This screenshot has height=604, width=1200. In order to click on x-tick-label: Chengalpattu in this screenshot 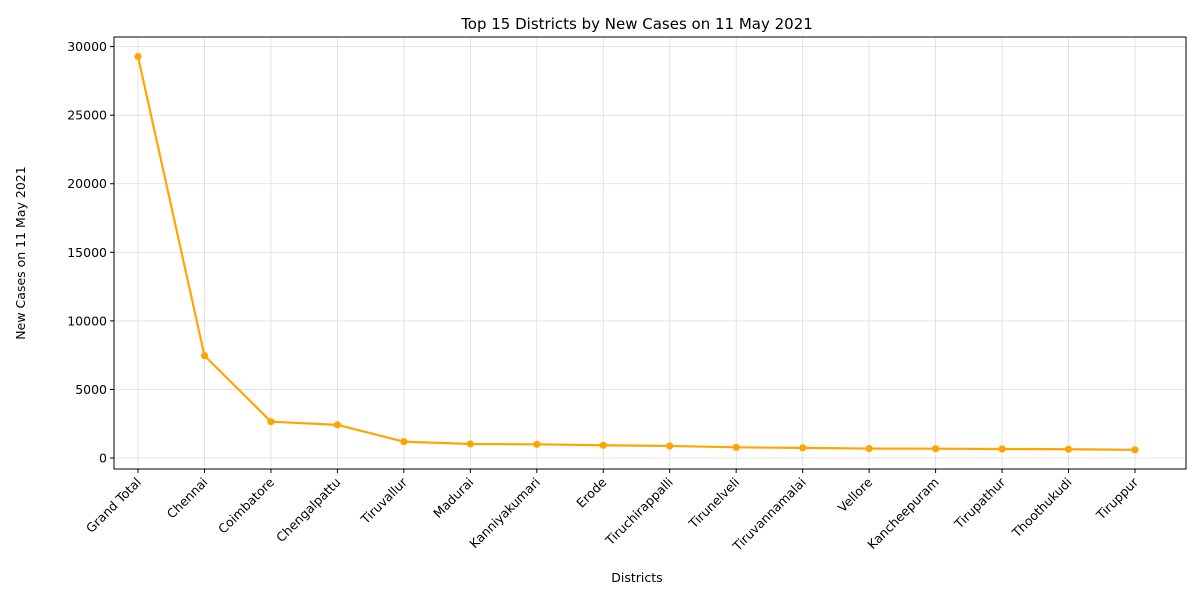, I will do `click(308, 510)`.